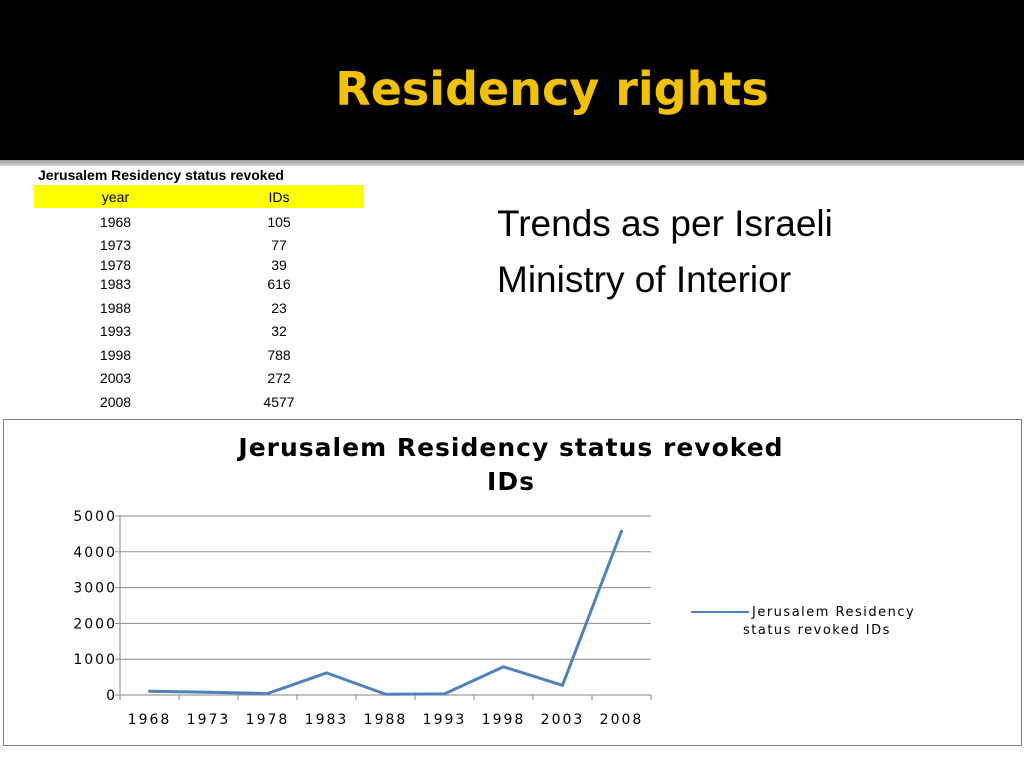  I want to click on cell-ids: 32, so click(279, 331).